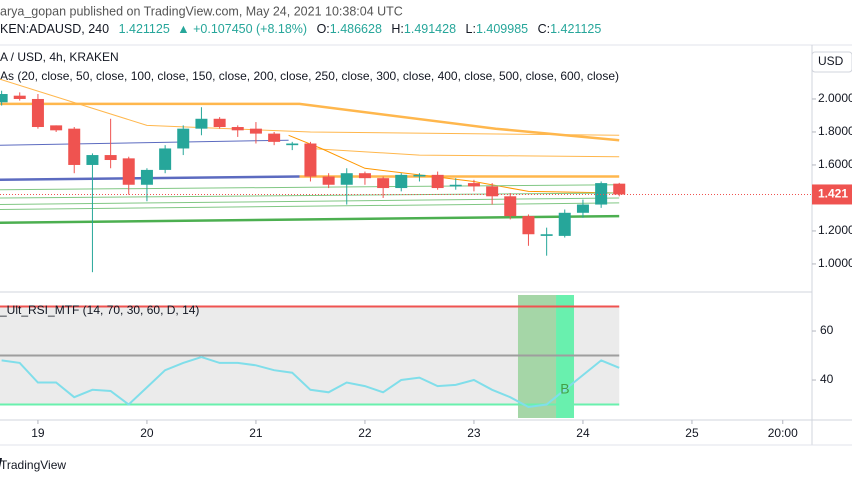 This screenshot has width=852, height=485. Describe the element at coordinates (59, 57) in the screenshot. I see `pane-title: A / USD, 4h, KRAKEN` at that location.